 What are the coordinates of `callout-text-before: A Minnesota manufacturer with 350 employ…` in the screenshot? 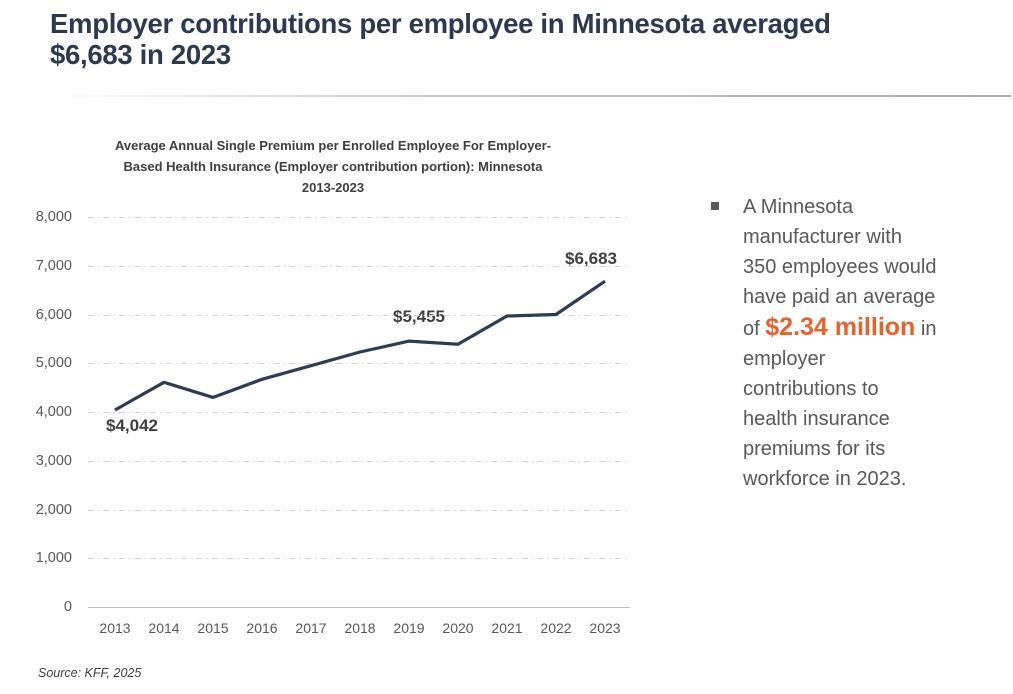 It's located at (840, 268).